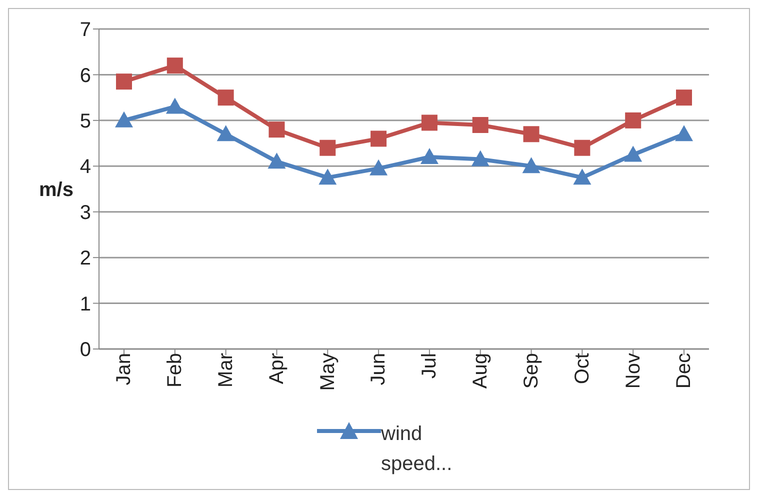 The image size is (758, 499). What do you see at coordinates (379, 369) in the screenshot?
I see `x-tick-label: Jun` at bounding box center [379, 369].